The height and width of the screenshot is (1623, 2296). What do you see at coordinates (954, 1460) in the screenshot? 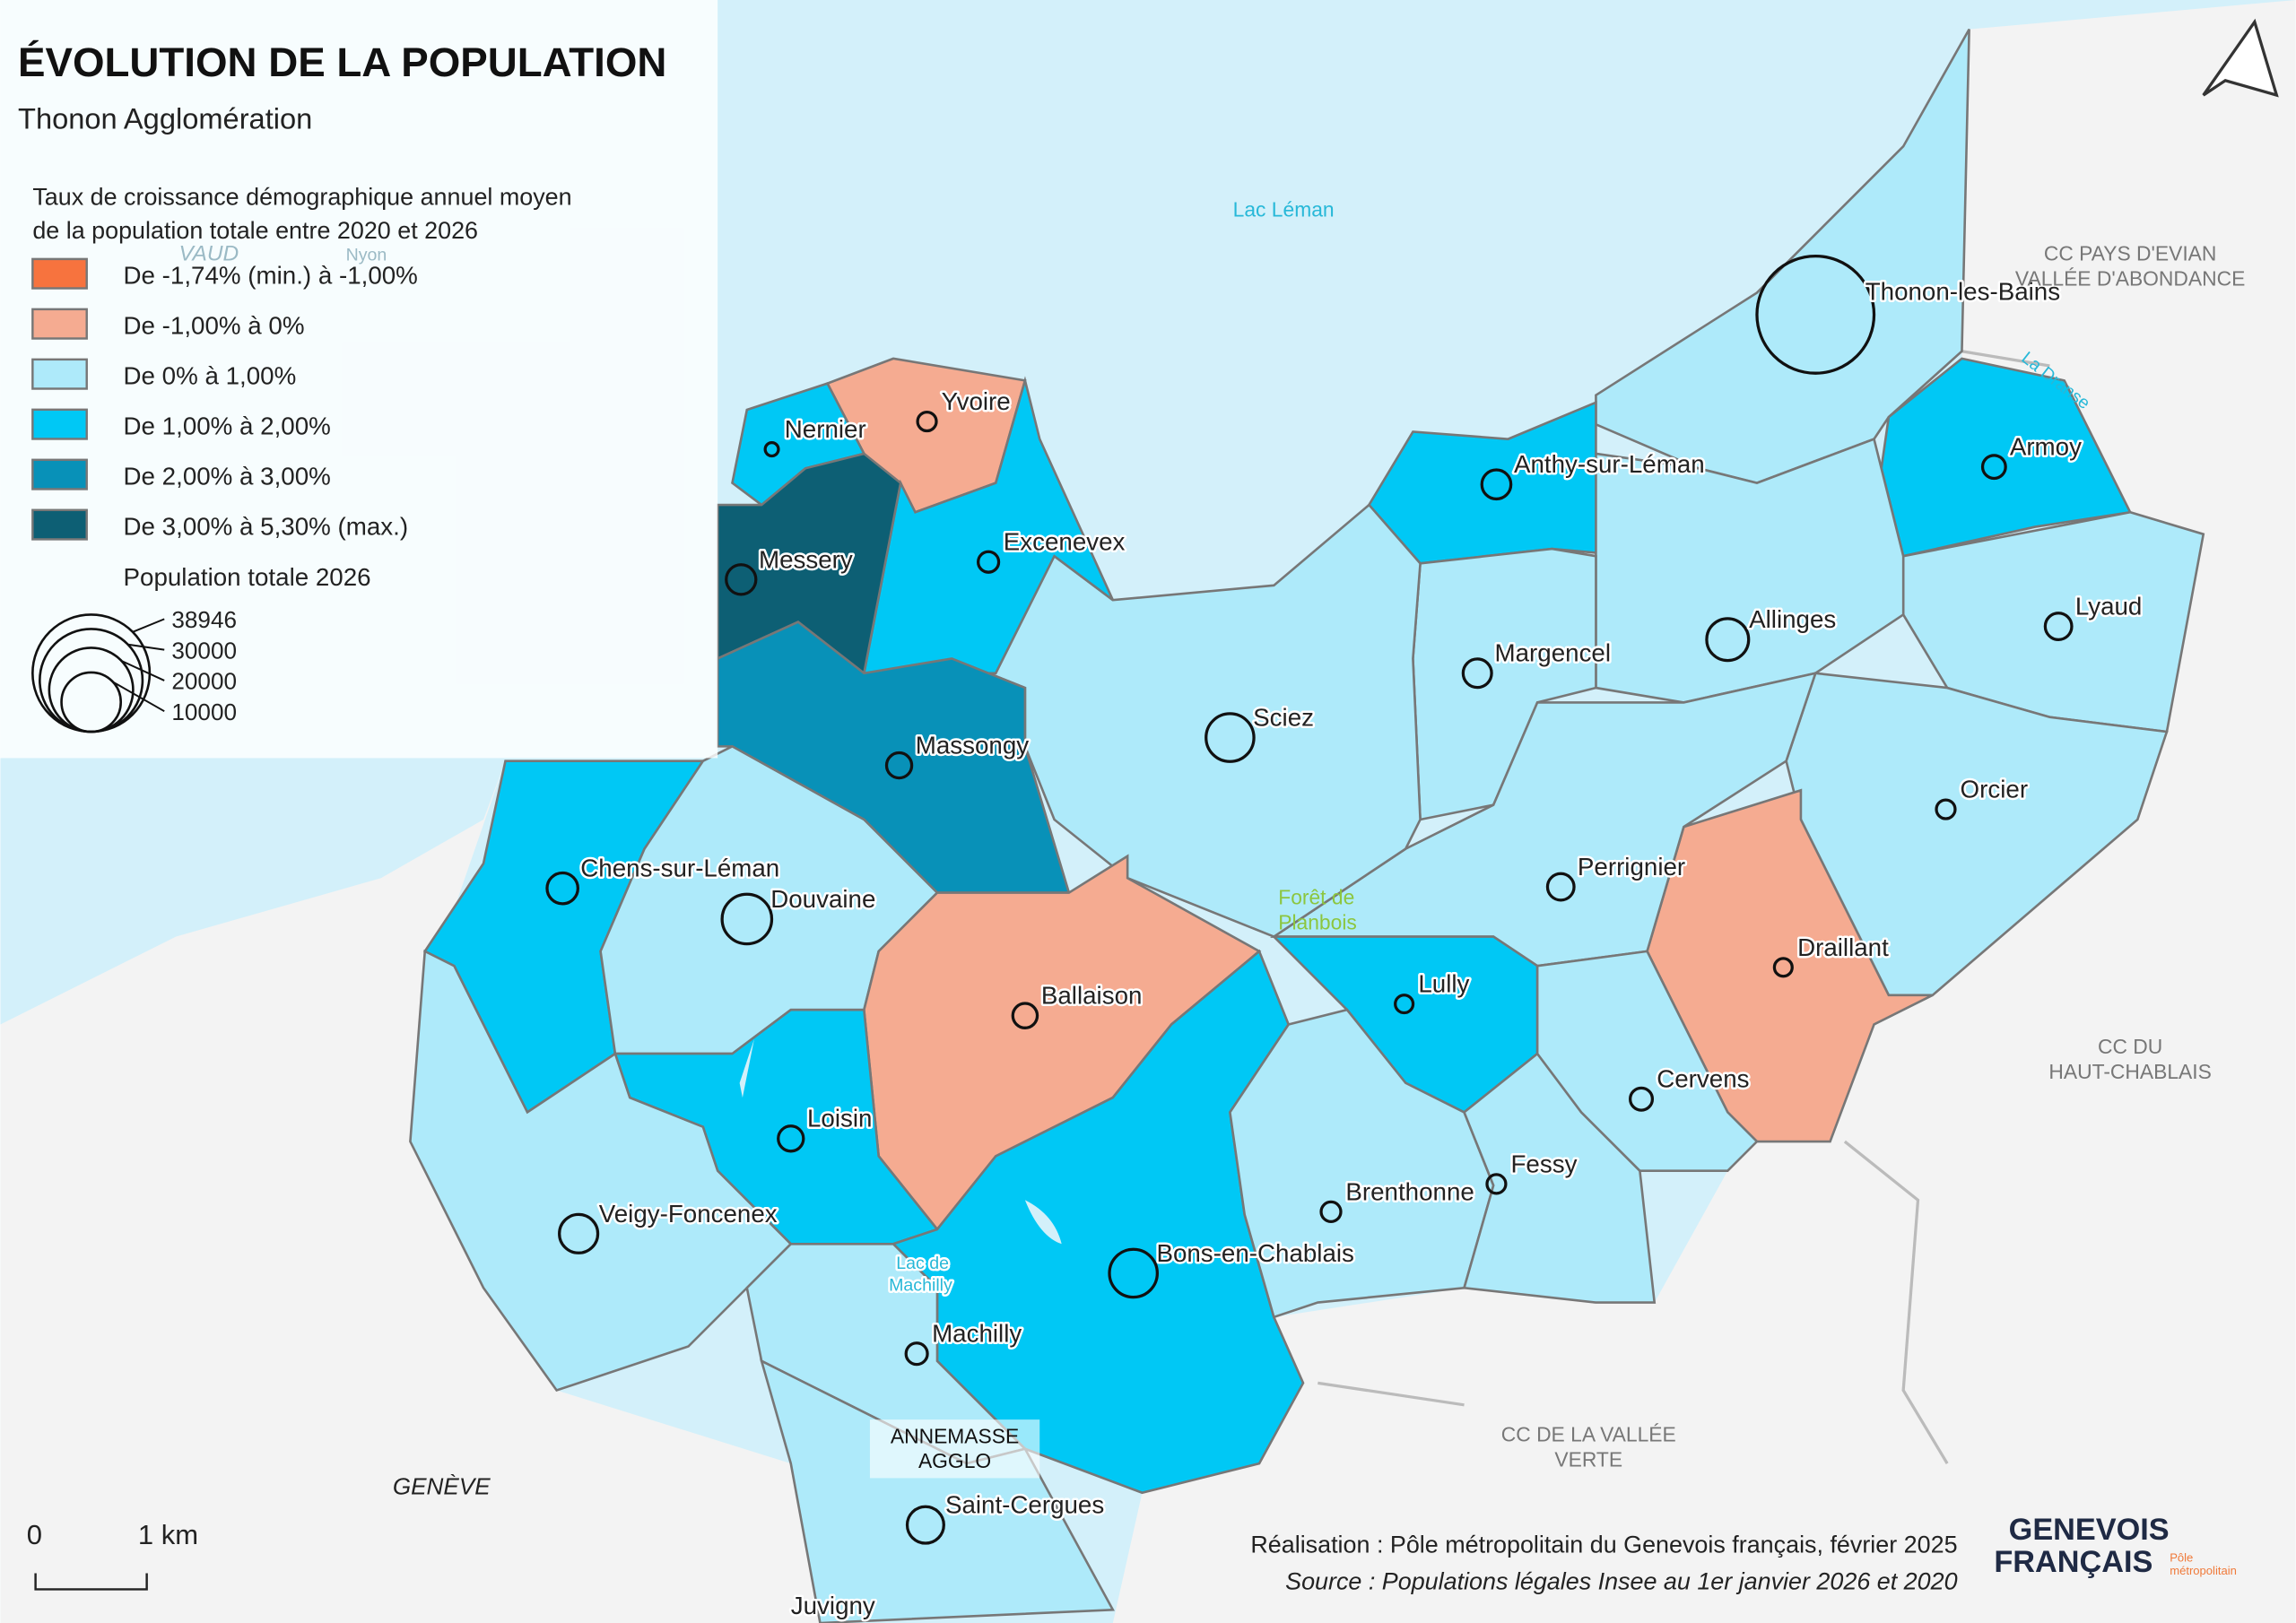
I see `neighbour-label: AGGLO` at bounding box center [954, 1460].